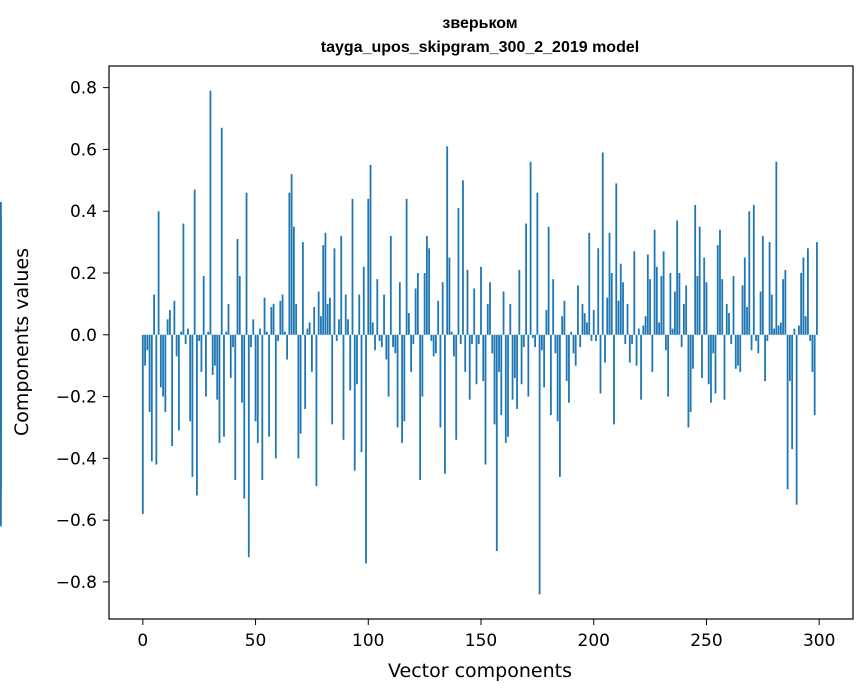  Describe the element at coordinates (76, 521) in the screenshot. I see `y-tick-label: −0.6` at that location.